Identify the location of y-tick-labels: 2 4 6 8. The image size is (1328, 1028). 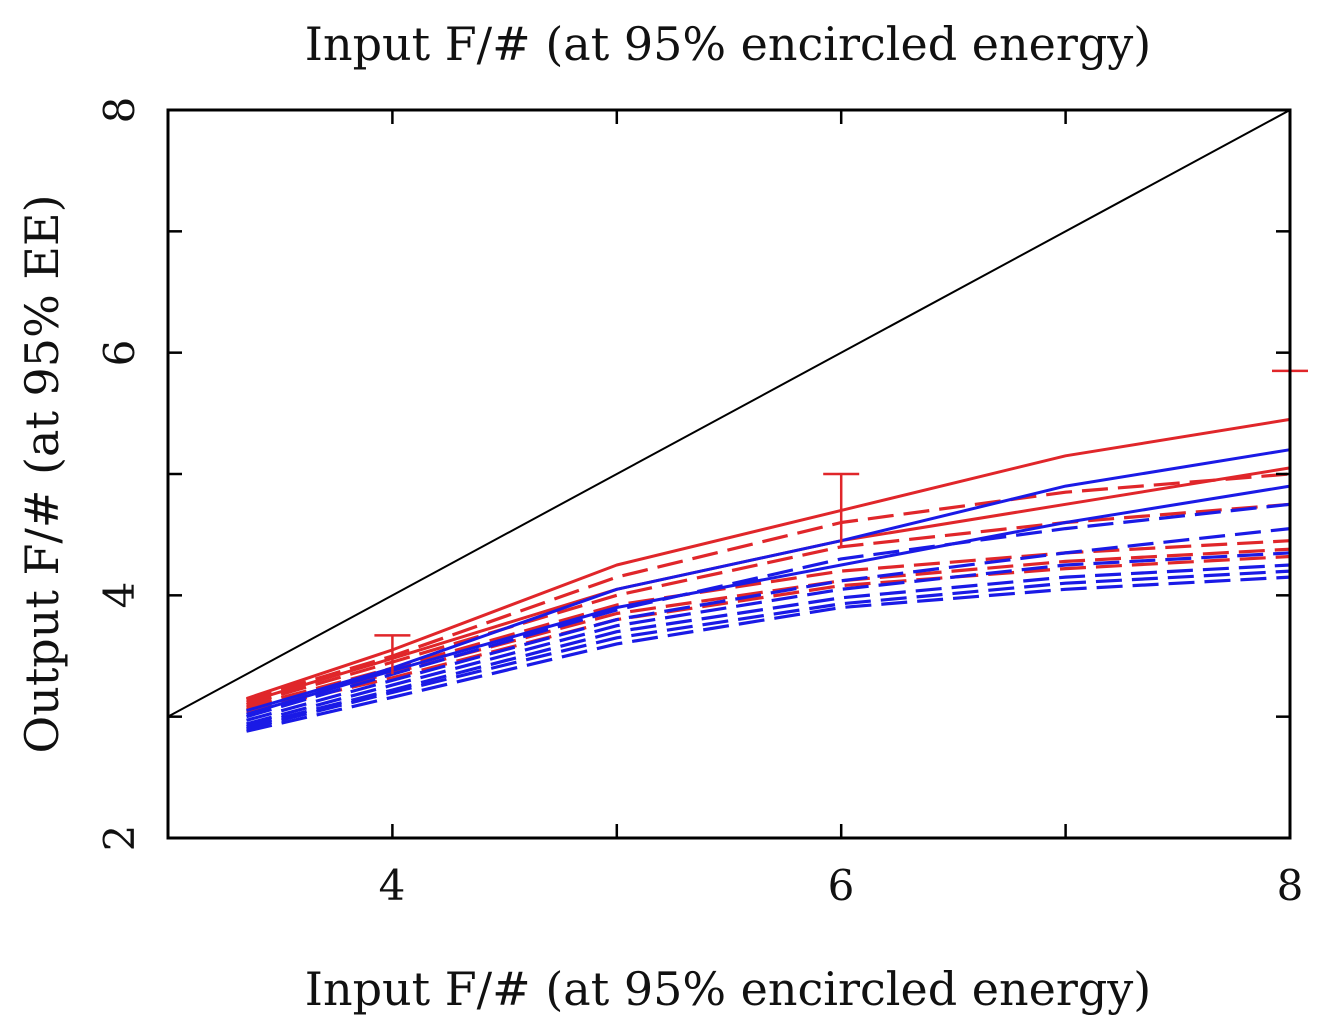
(119, 474).